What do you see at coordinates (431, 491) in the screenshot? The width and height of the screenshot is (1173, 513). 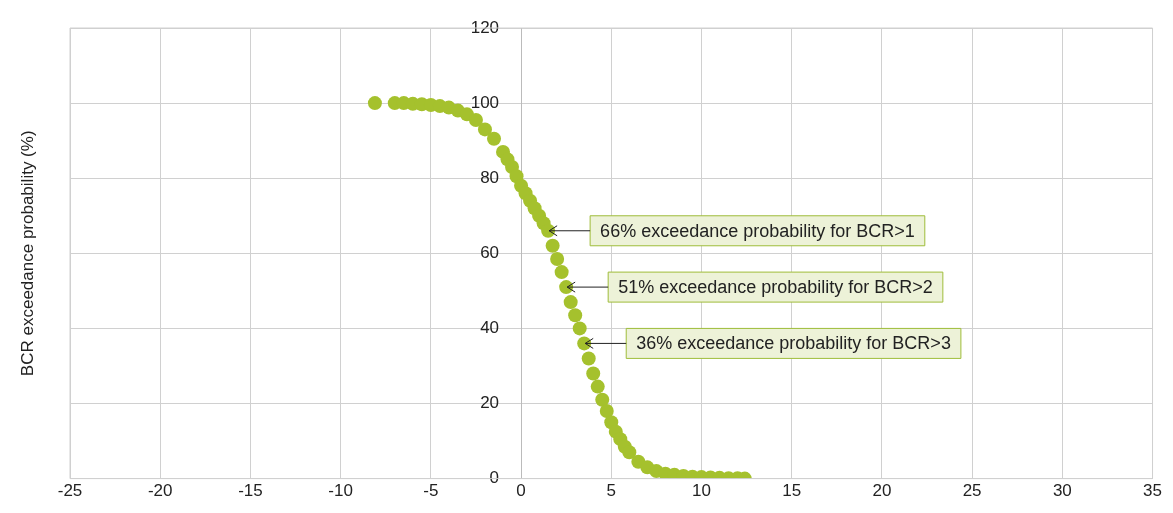 I see `x-tick-label: -5` at bounding box center [431, 491].